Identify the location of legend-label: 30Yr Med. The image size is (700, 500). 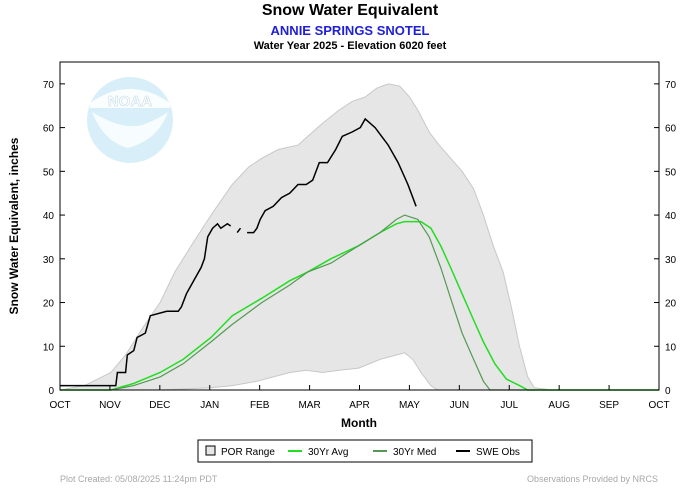
(414, 452).